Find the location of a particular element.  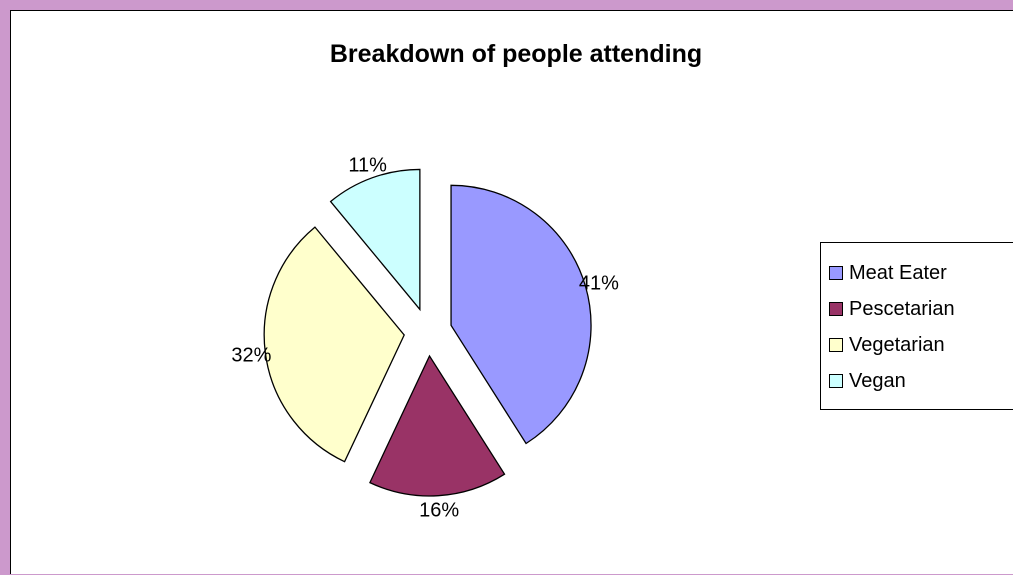

legend-swatch-vegetarian is located at coordinates (836, 345).